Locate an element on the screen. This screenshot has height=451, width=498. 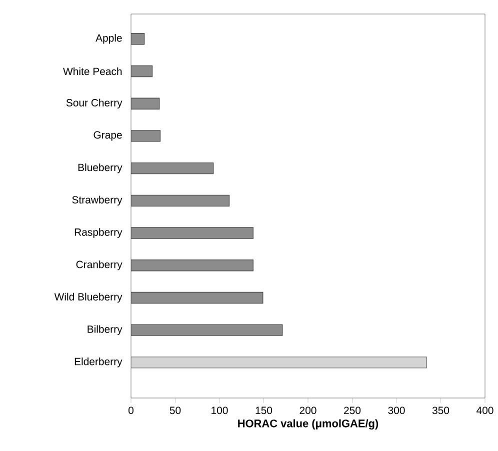
y-tick-label: Sour Cherry is located at coordinates (94, 103).